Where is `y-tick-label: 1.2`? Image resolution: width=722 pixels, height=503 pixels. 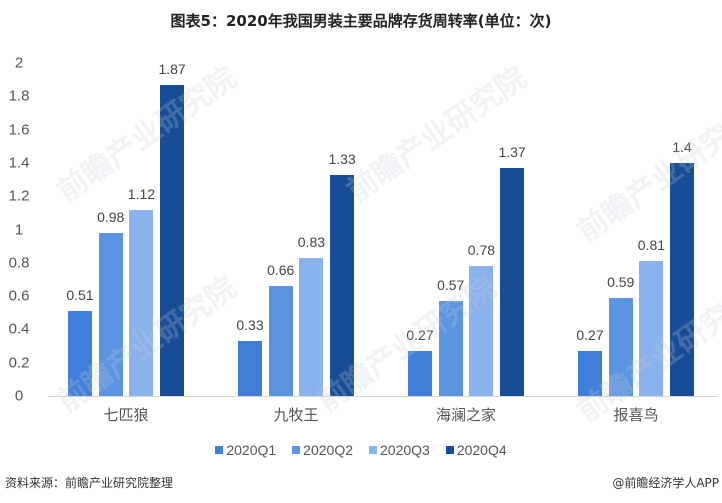 y-tick-label: 1.2 is located at coordinates (19, 196).